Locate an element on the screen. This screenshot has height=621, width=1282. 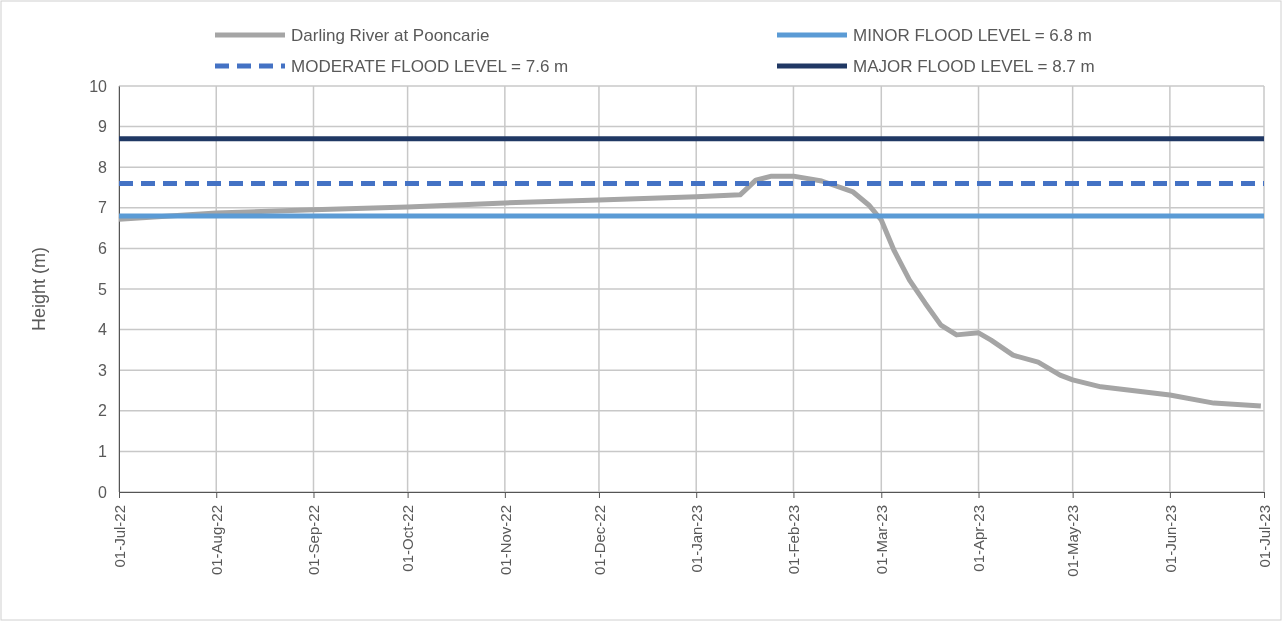
y-tick-label: 5 is located at coordinates (103, 289).